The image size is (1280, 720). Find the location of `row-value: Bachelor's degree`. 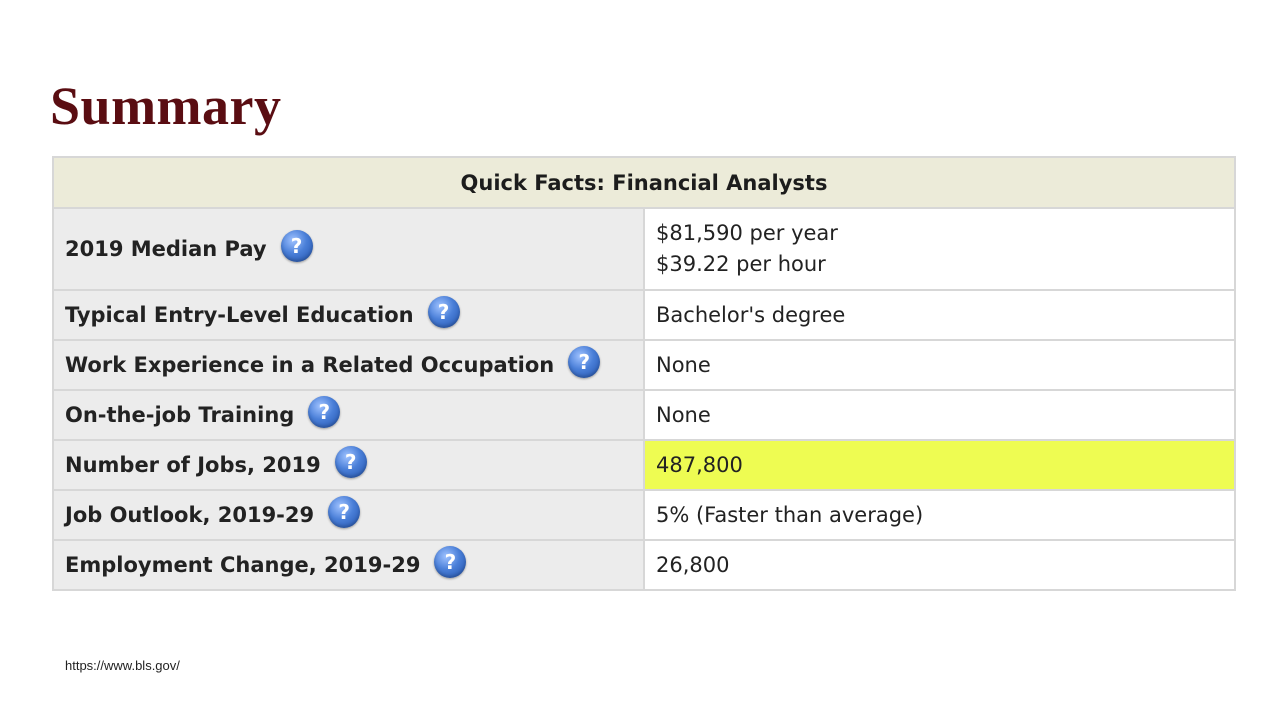

row-value: Bachelor's degree is located at coordinates (751, 314).